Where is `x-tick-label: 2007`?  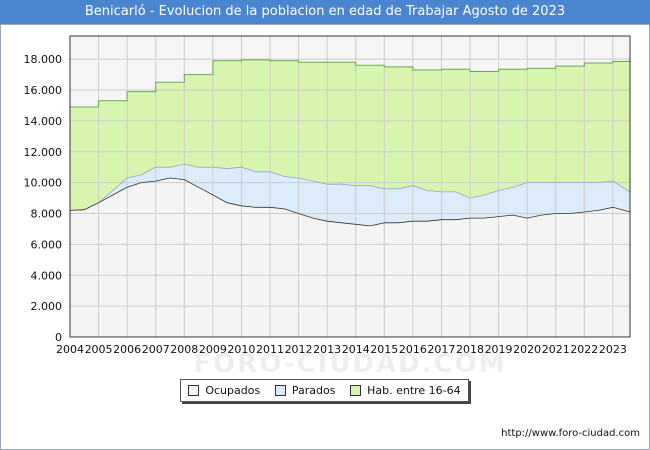
x-tick-label: 2007 is located at coordinates (156, 349).